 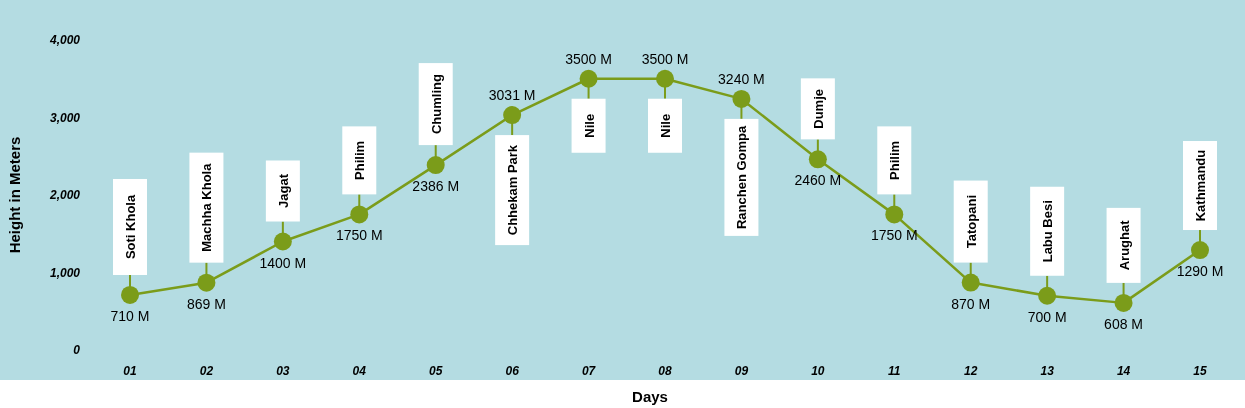 What do you see at coordinates (741, 78) in the screenshot?
I see `data-label: 3240 M` at bounding box center [741, 78].